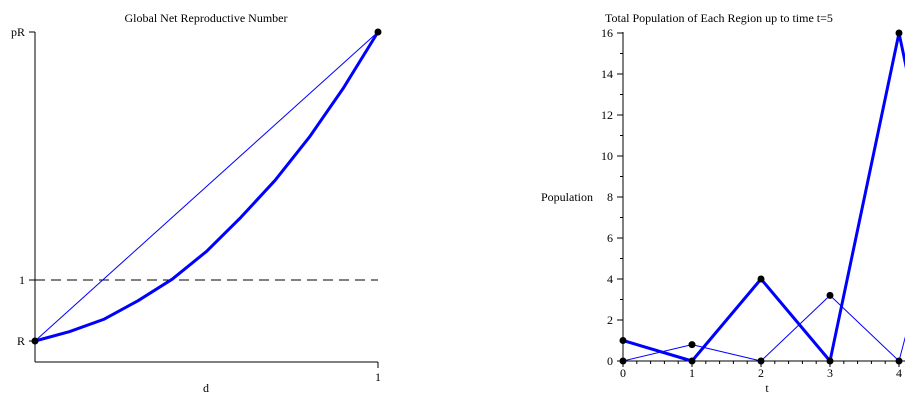 The image size is (905, 394). Describe the element at coordinates (22, 280) in the screenshot. I see `left-y-tick-label: 1` at that location.